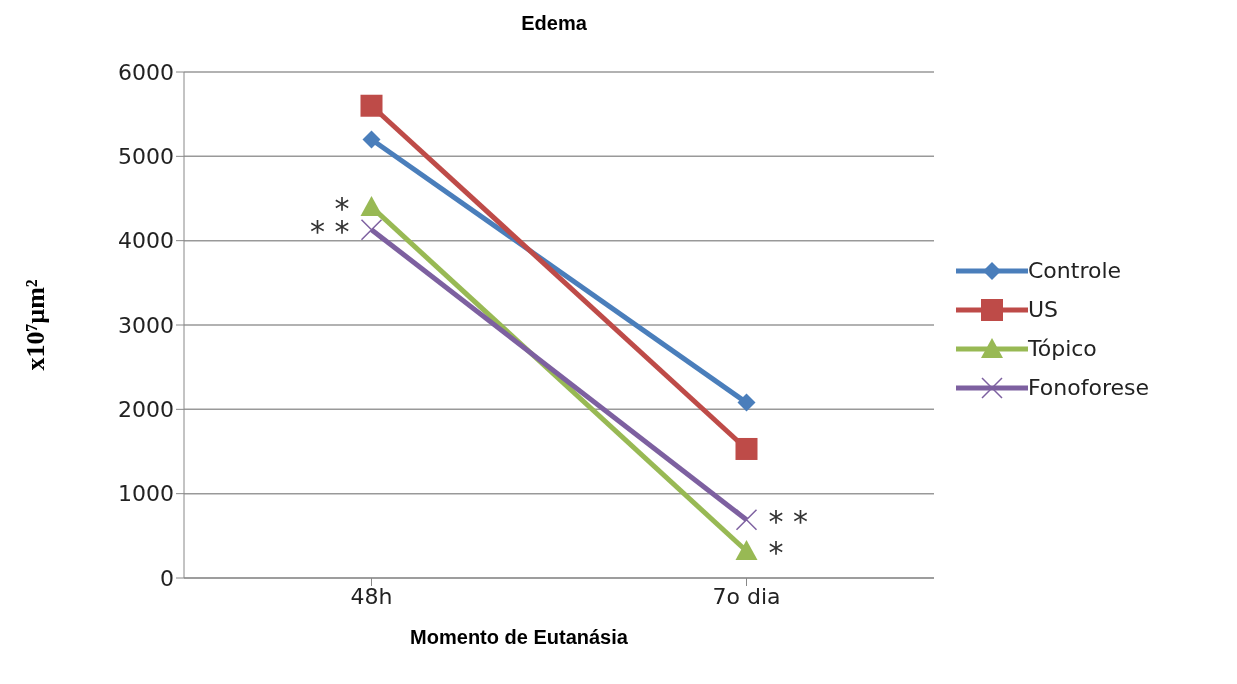 Image resolution: width=1237 pixels, height=684 pixels. What do you see at coordinates (146, 410) in the screenshot?
I see `y-tick-label: 2000` at bounding box center [146, 410].